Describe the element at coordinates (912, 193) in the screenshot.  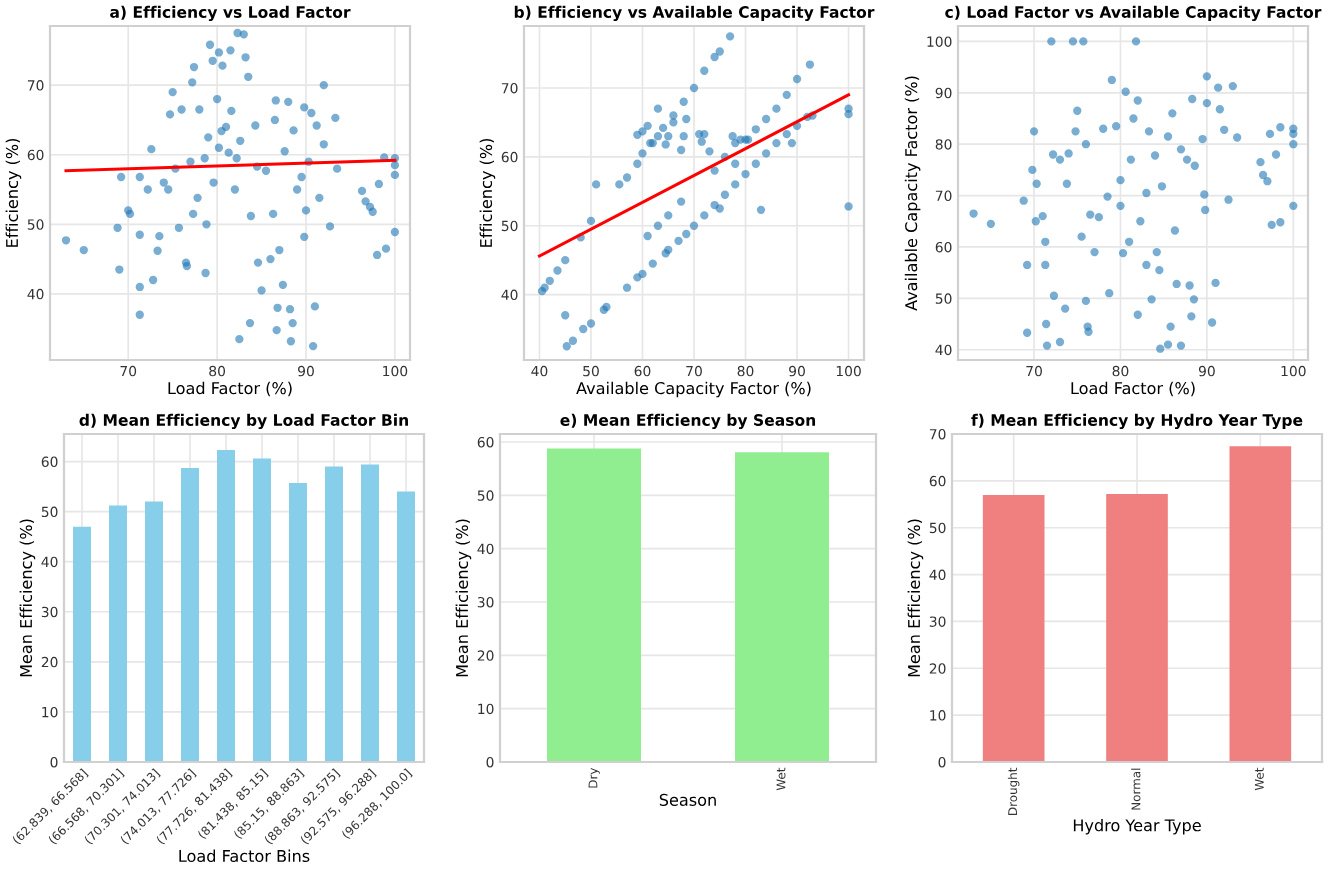
I see `y-axis-title: Available Capacity Factor (%)` at that location.